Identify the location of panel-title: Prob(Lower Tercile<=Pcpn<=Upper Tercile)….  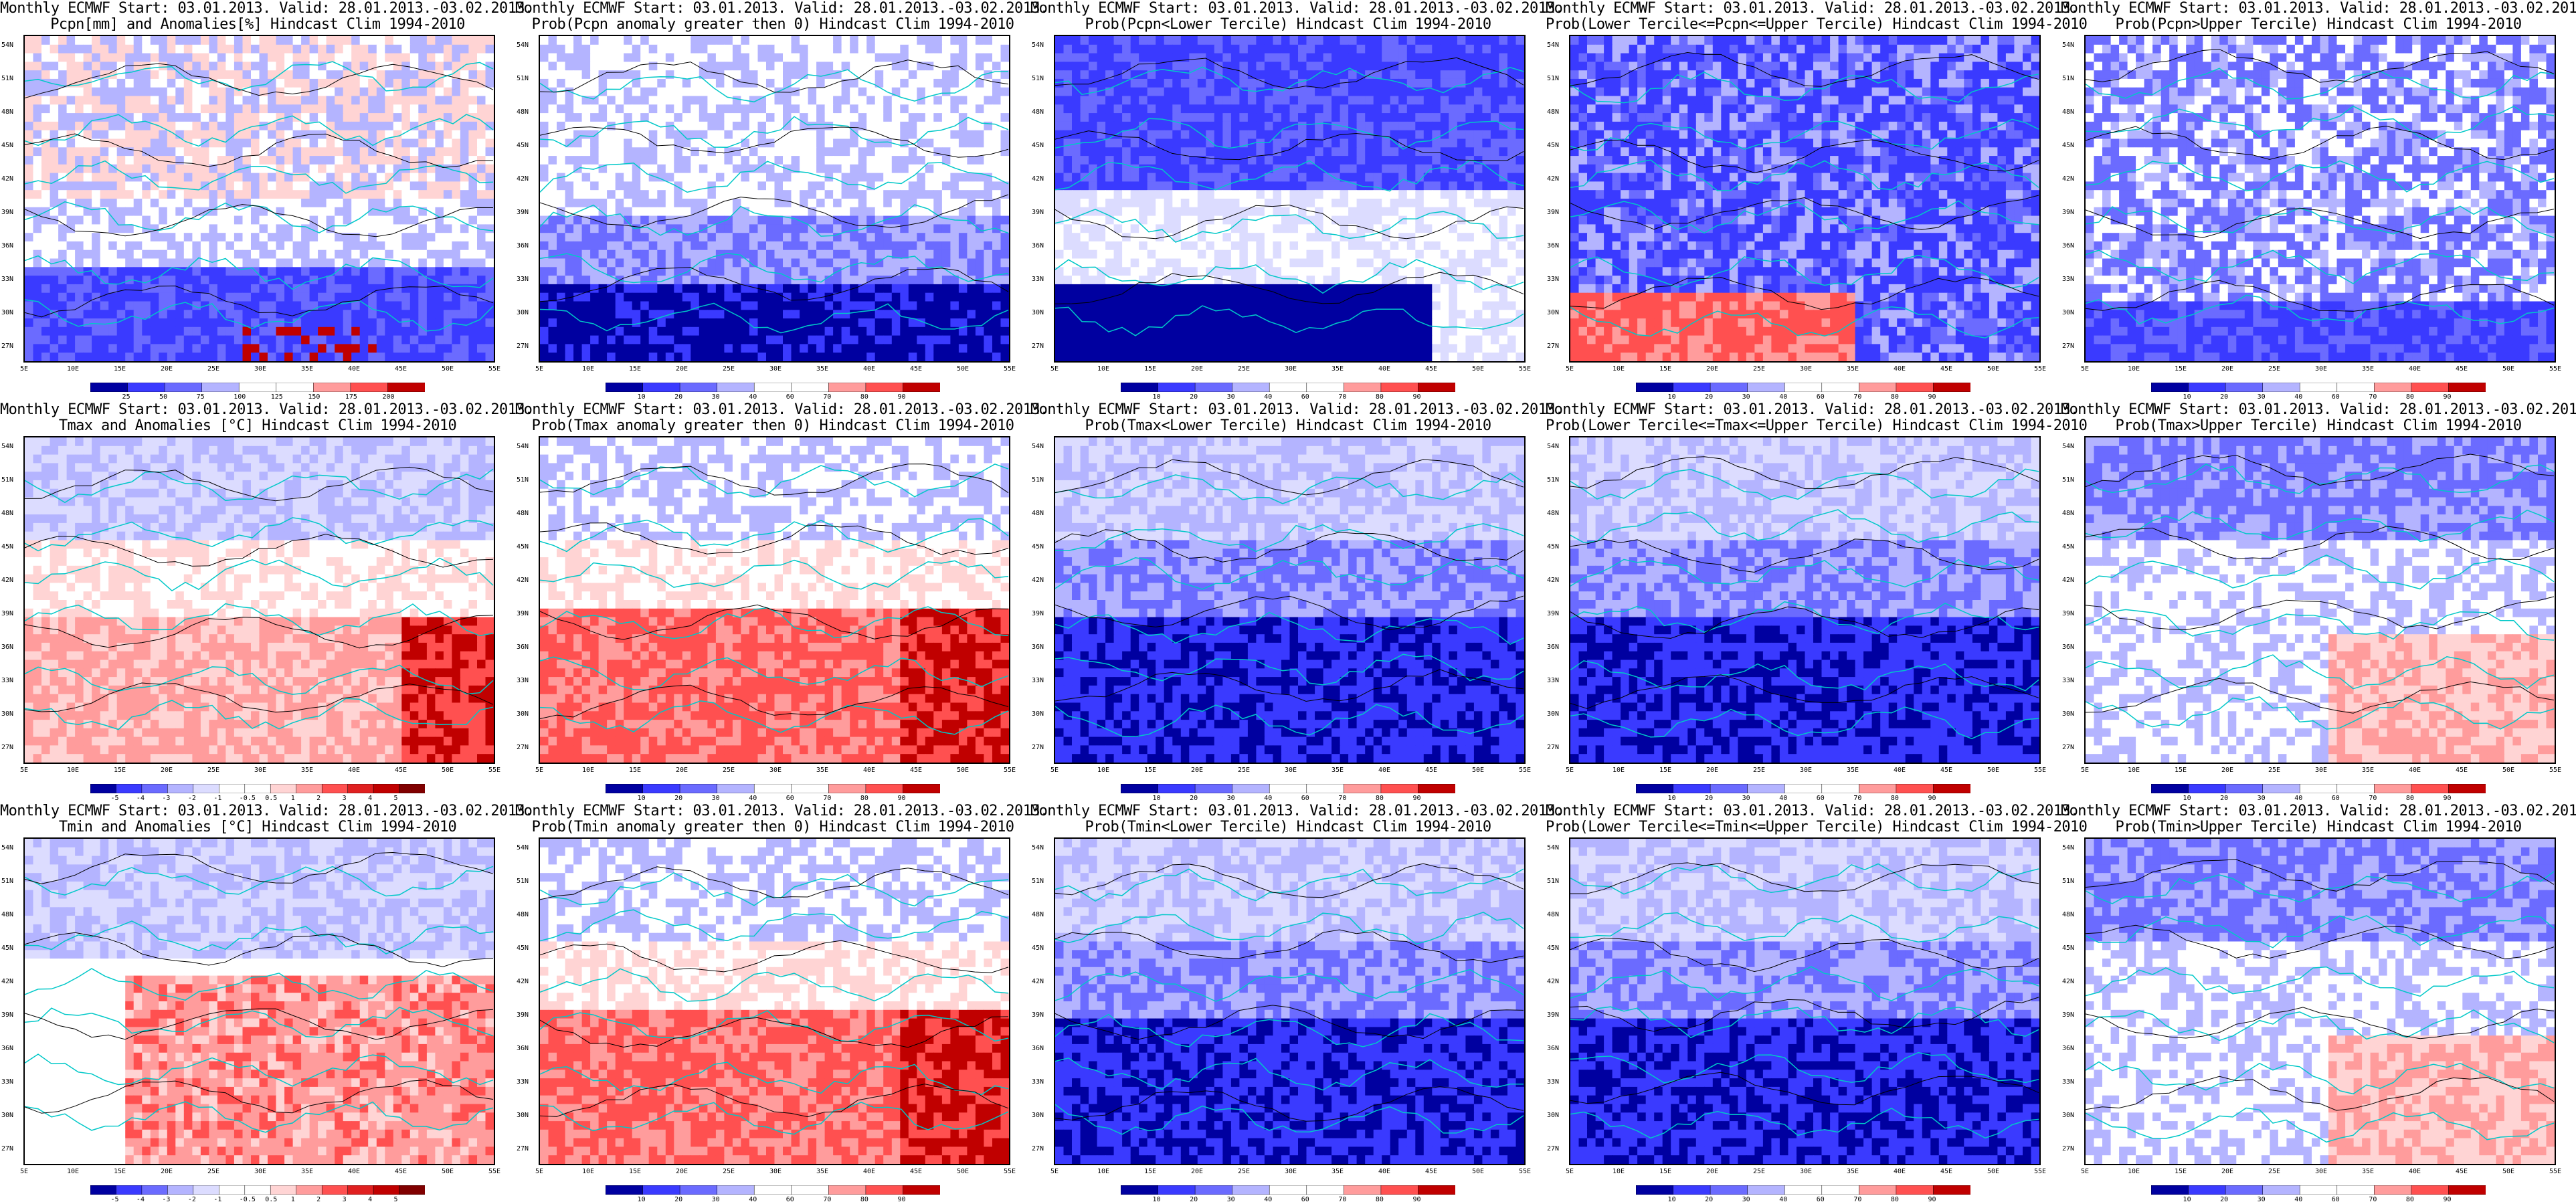
(1817, 24).